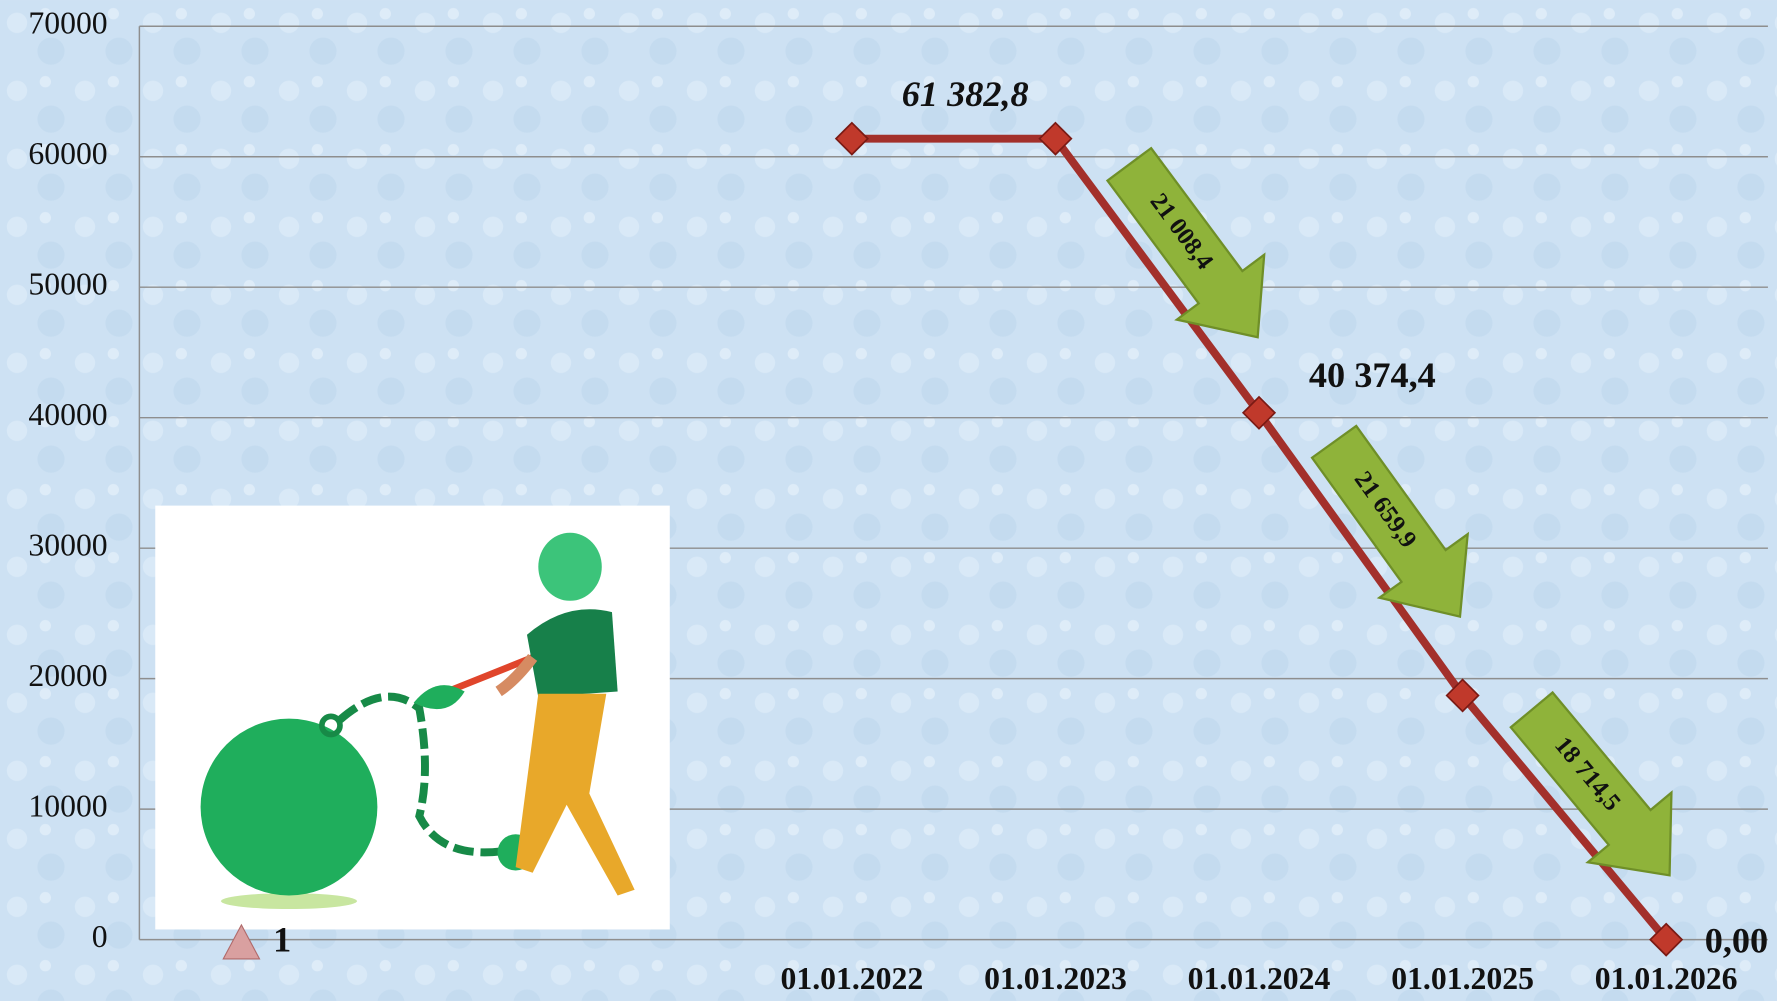 This screenshot has height=1001, width=1777. Describe the element at coordinates (67, 22) in the screenshot. I see `y-tick-label: 70000` at that location.